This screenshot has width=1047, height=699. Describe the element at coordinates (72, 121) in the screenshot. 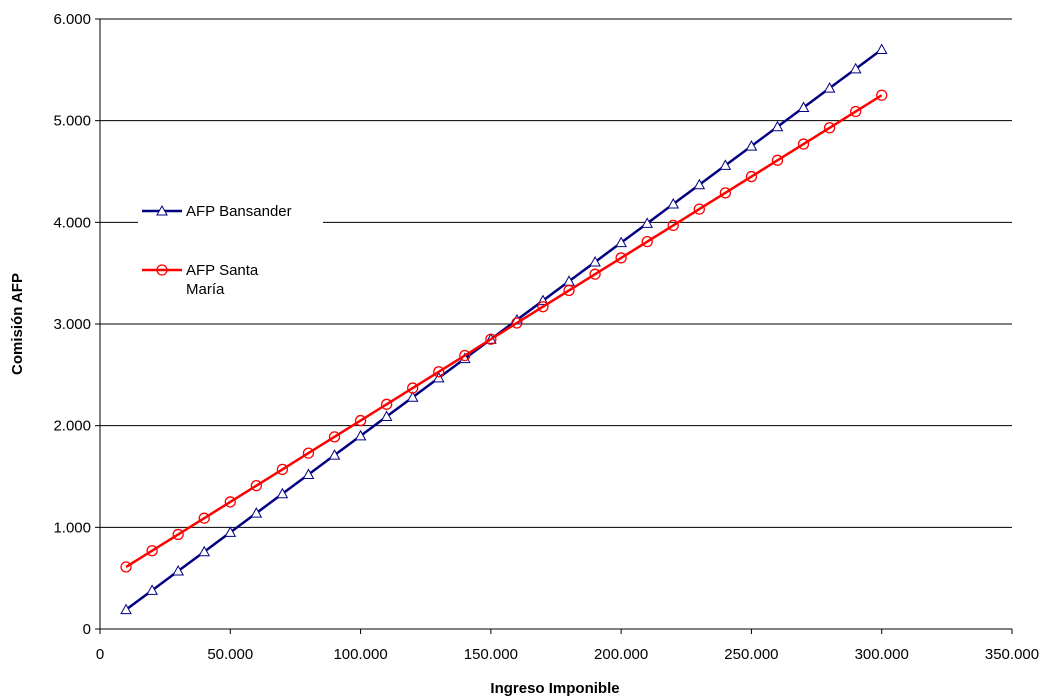

I see `y-tick-label: 5.000` at that location.